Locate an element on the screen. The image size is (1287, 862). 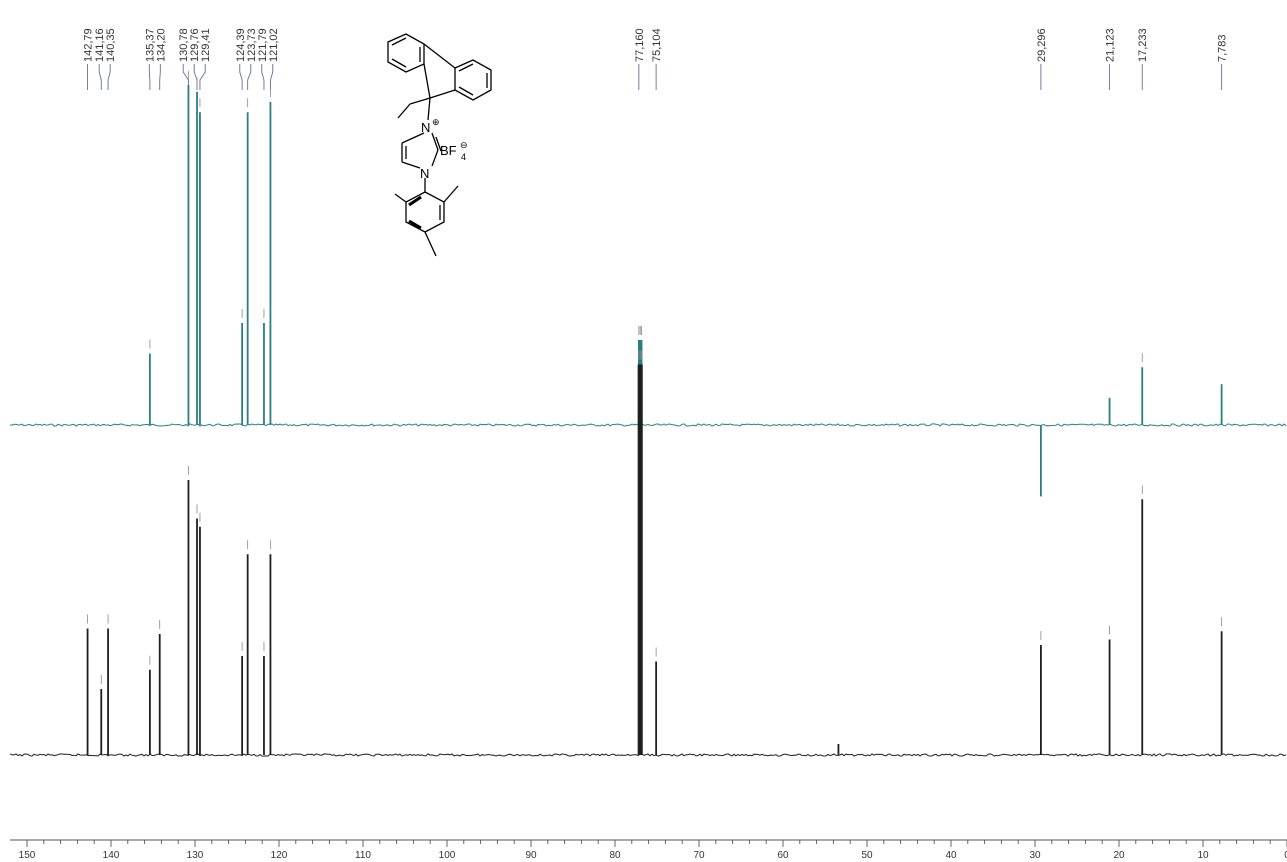
nitrogen-label: N is located at coordinates (424, 173).